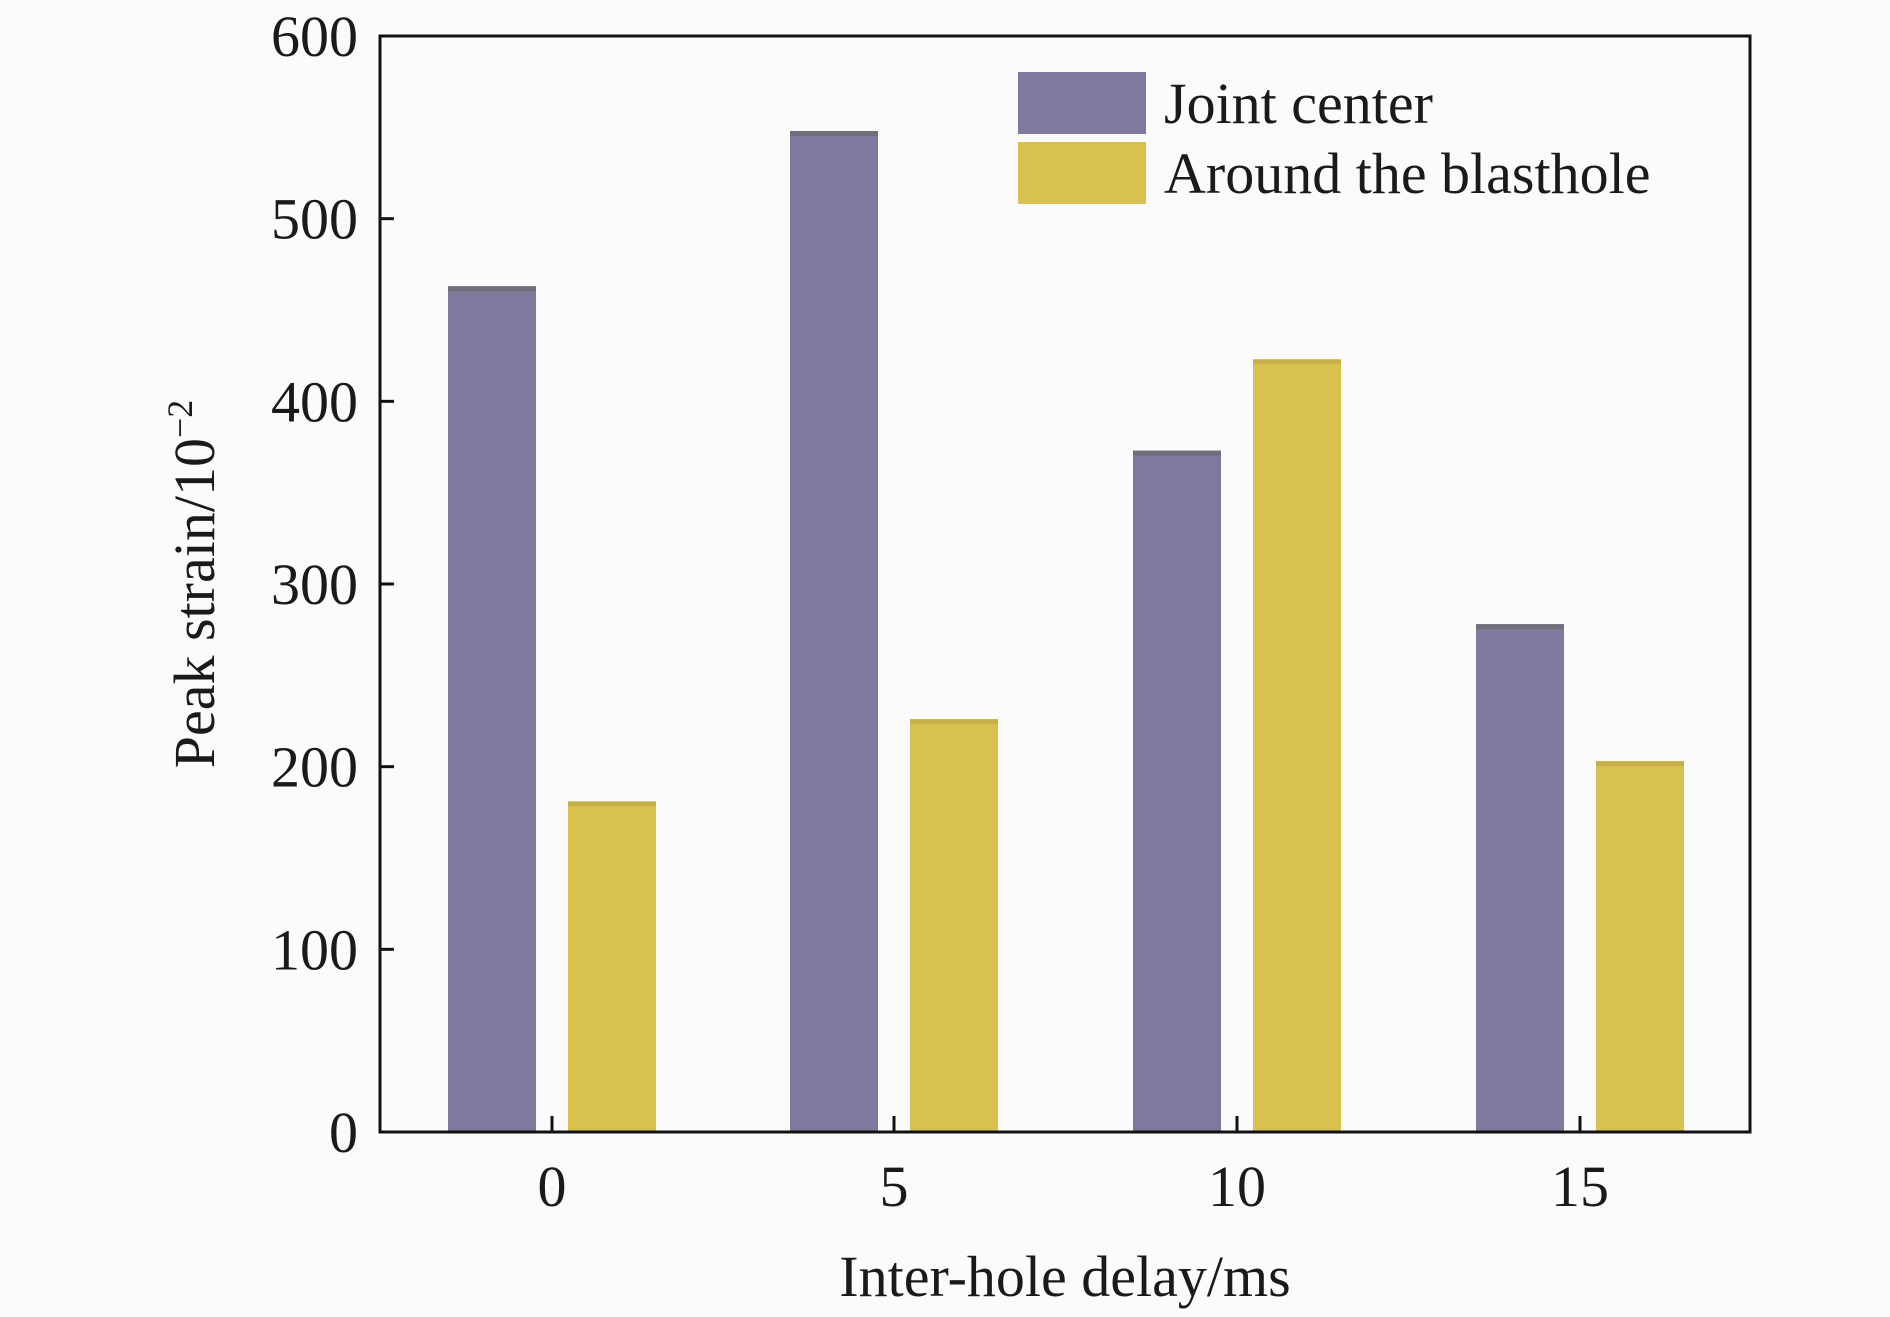 The width and height of the screenshot is (1890, 1317). I want to click on y-tick-label: 100, so click(314, 949).